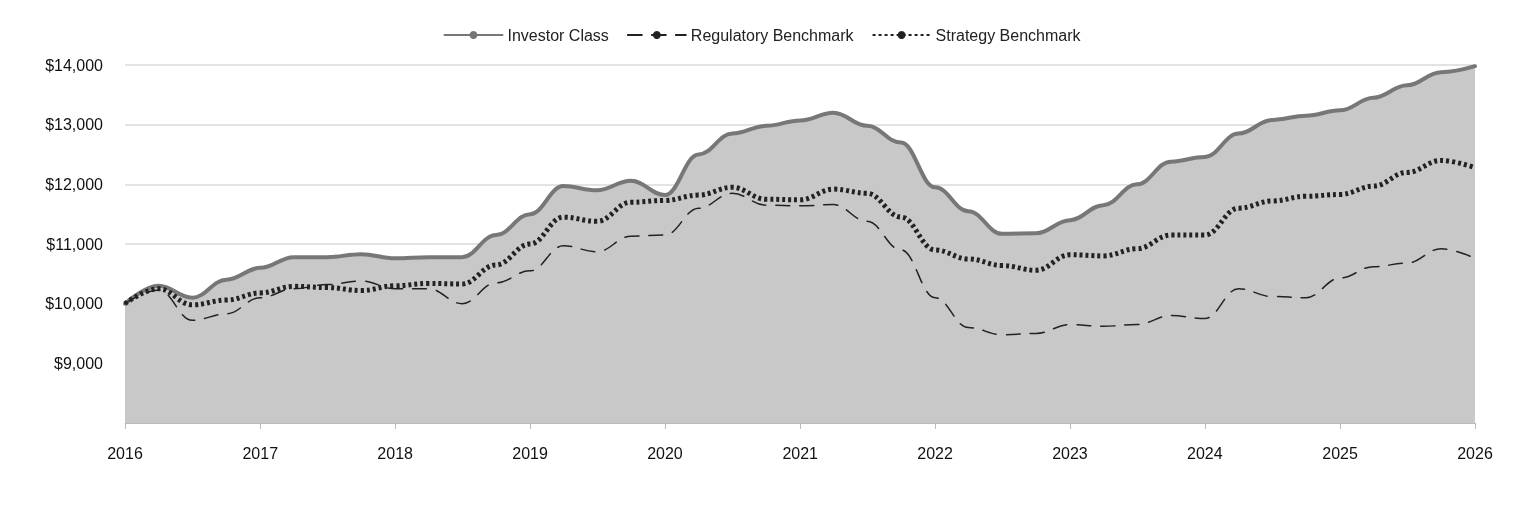 This screenshot has width=1524, height=516. What do you see at coordinates (74, 184) in the screenshot?
I see `y-tick-label: $12,000` at bounding box center [74, 184].